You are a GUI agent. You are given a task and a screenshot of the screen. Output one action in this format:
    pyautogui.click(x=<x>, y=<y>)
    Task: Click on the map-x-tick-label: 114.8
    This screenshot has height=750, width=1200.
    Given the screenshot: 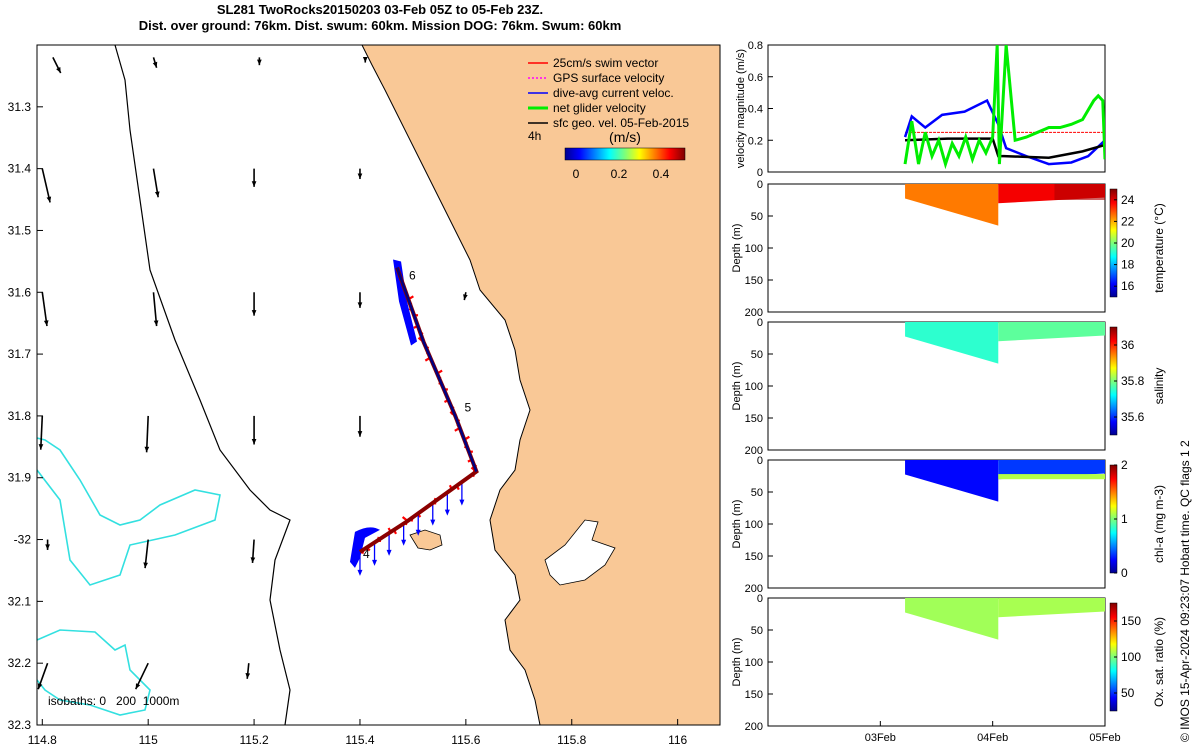 What is the action you would take?
    pyautogui.click(x=42, y=740)
    